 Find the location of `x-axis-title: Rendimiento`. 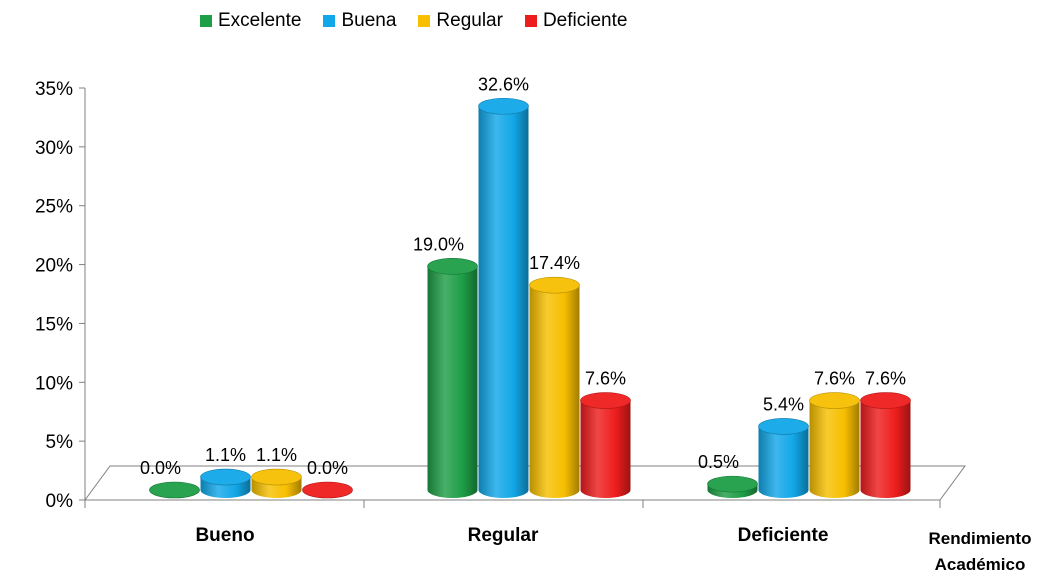

x-axis-title: Rendimiento is located at coordinates (980, 538).